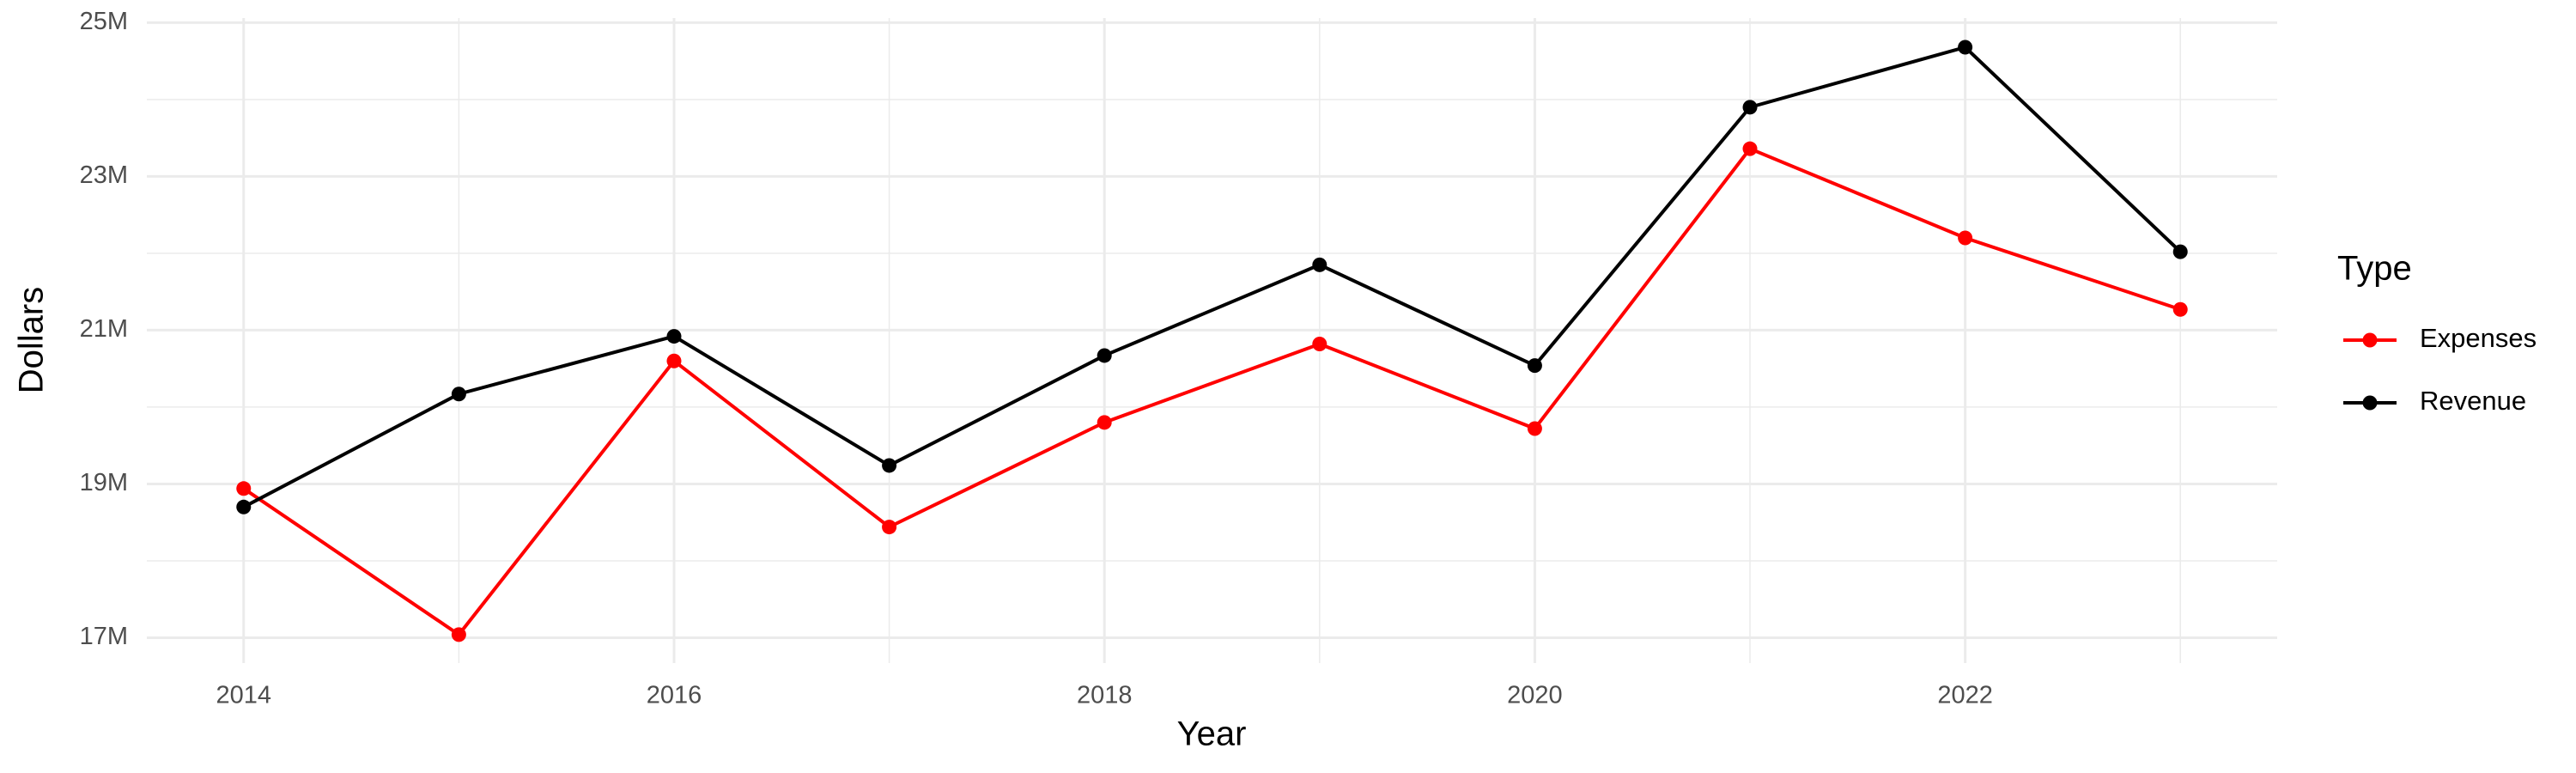  What do you see at coordinates (244, 695) in the screenshot?
I see `x-tick-label: 2014` at bounding box center [244, 695].